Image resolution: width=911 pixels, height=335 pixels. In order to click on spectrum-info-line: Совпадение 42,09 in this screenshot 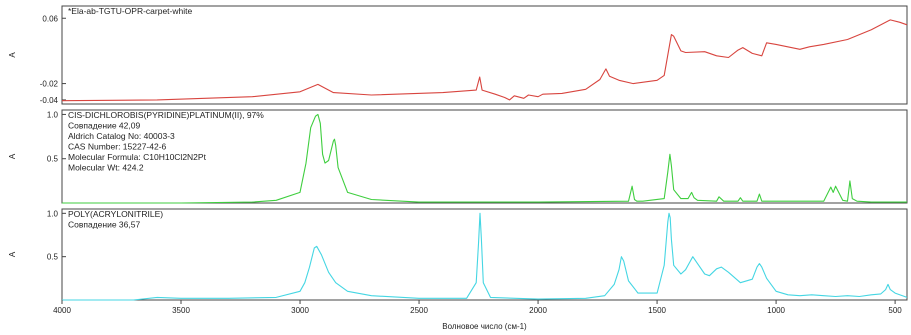, I will do `click(104, 126)`.